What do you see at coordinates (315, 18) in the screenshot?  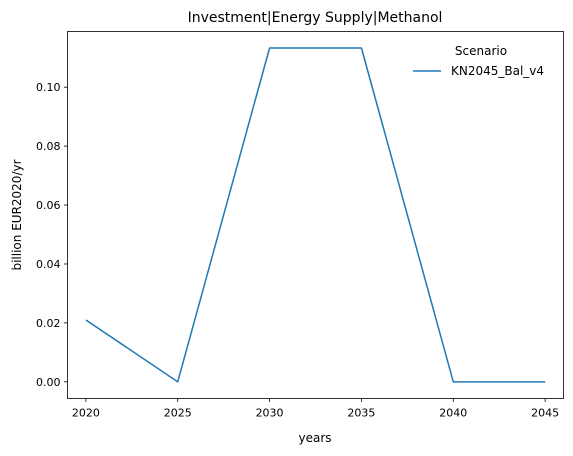 I see `chart-title: Investment|Energy Supply|Methanol` at bounding box center [315, 18].